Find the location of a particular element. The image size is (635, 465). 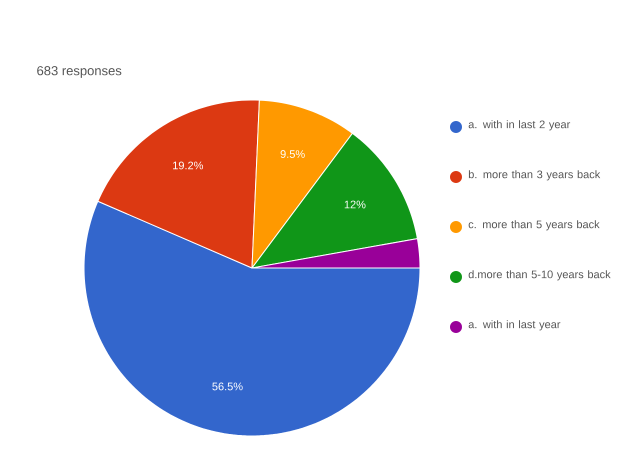

data-label: 12% is located at coordinates (355, 204).